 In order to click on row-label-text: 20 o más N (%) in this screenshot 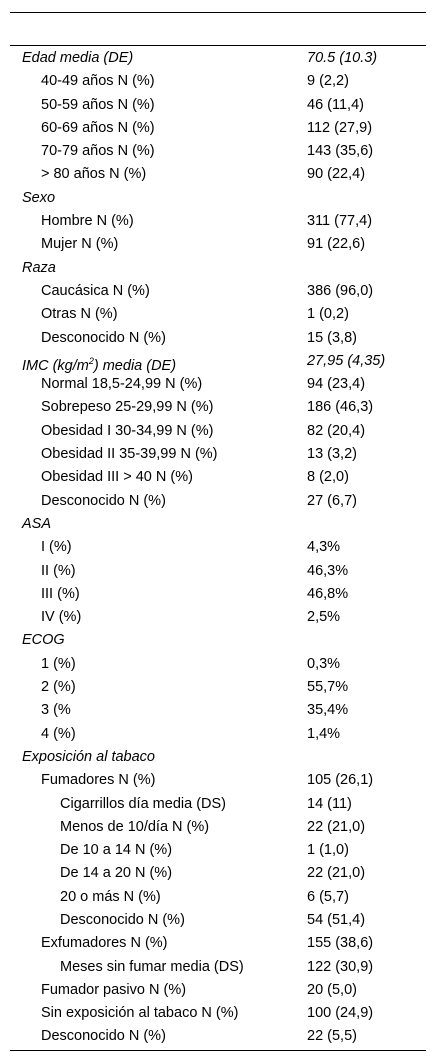, I will do `click(110, 896)`.